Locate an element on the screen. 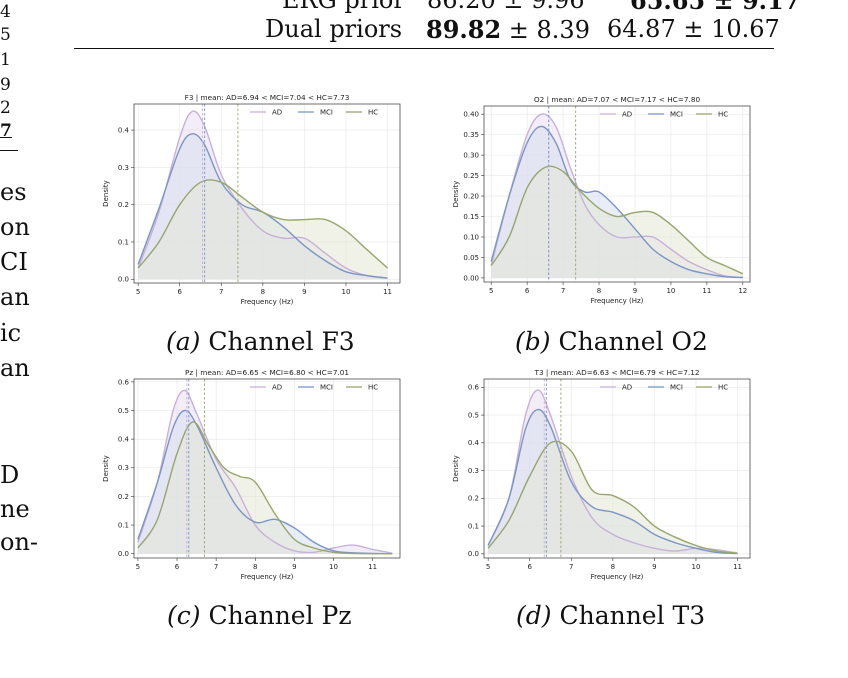  x-tick-label: 8 is located at coordinates (613, 567).